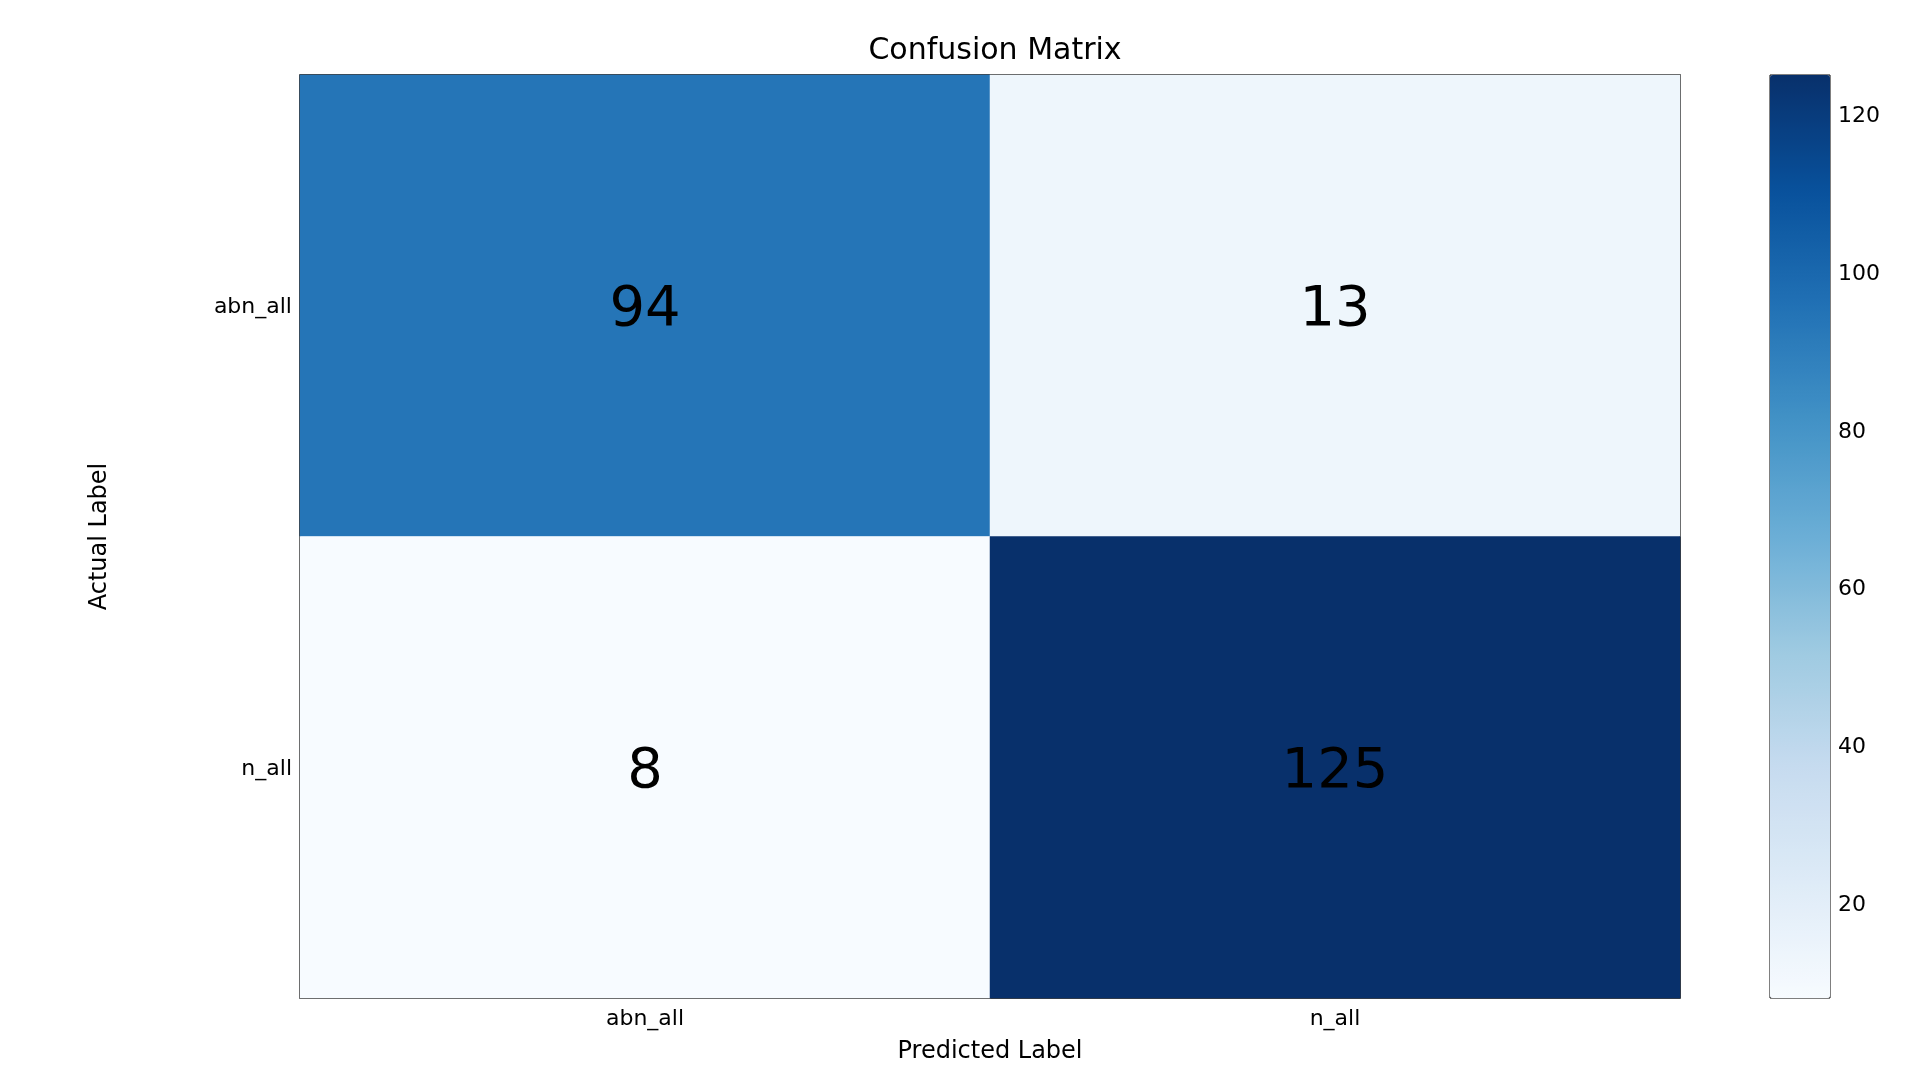 The width and height of the screenshot is (1915, 1078). What do you see at coordinates (1335, 767) in the screenshot?
I see `data-label: 125` at bounding box center [1335, 767].